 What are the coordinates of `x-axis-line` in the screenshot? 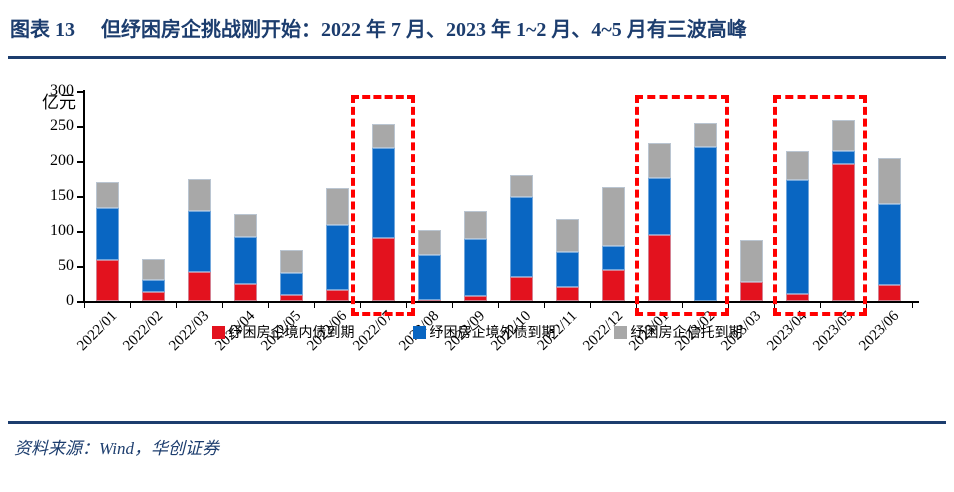 It's located at (501, 302).